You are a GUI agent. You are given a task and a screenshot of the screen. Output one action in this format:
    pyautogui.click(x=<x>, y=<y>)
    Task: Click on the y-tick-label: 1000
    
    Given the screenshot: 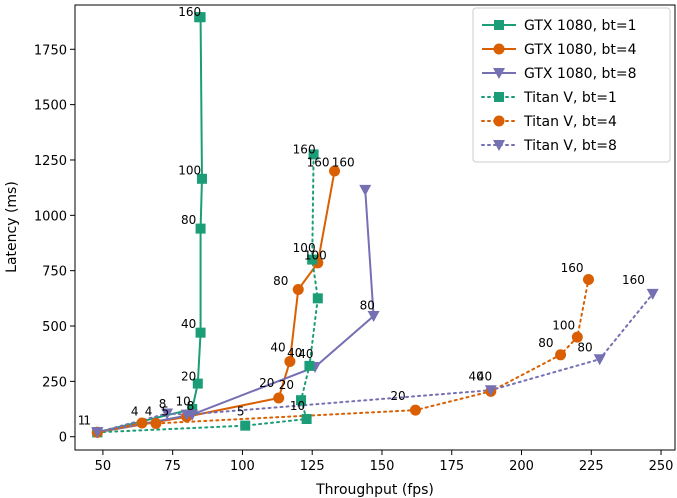 What is the action you would take?
    pyautogui.click(x=50, y=216)
    